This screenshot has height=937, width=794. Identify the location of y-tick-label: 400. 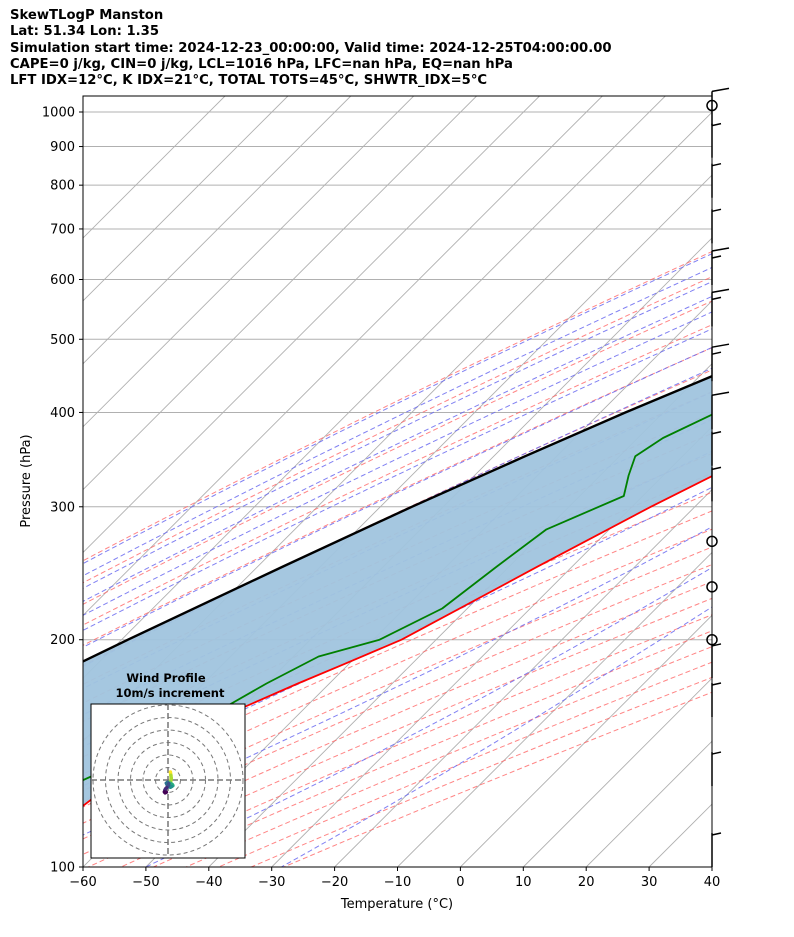
(62, 413).